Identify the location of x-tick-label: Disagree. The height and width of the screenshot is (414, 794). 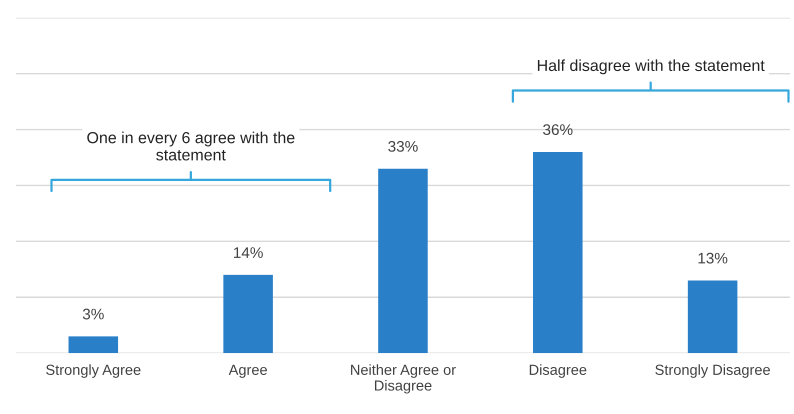
(558, 371).